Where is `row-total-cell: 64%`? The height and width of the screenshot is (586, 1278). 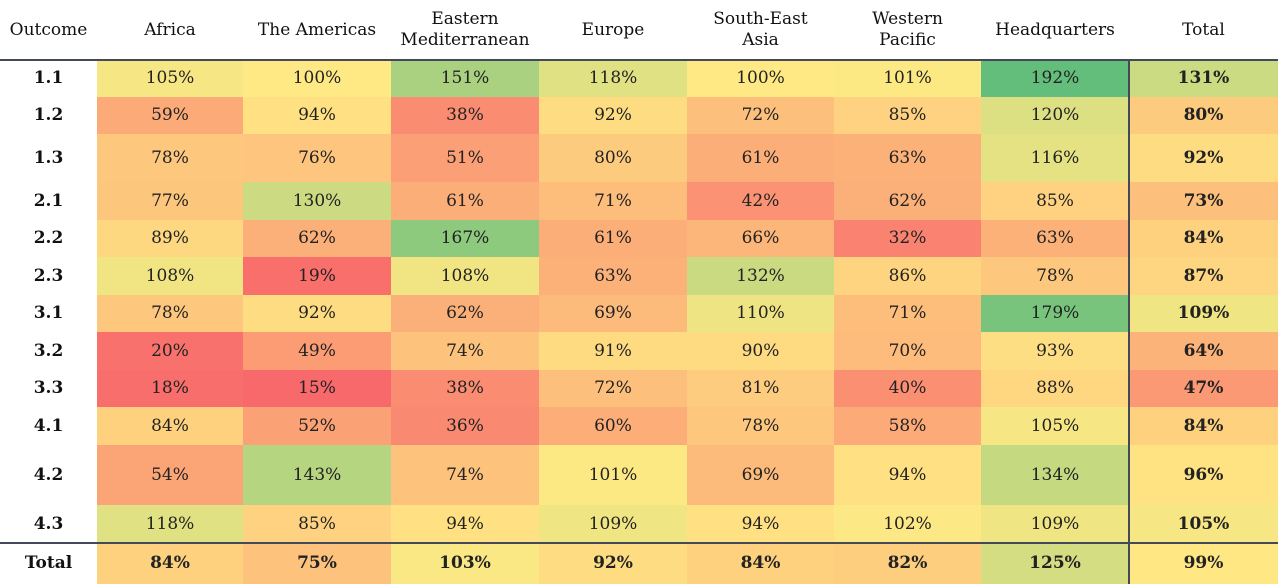 row-total-cell: 64% is located at coordinates (1203, 351).